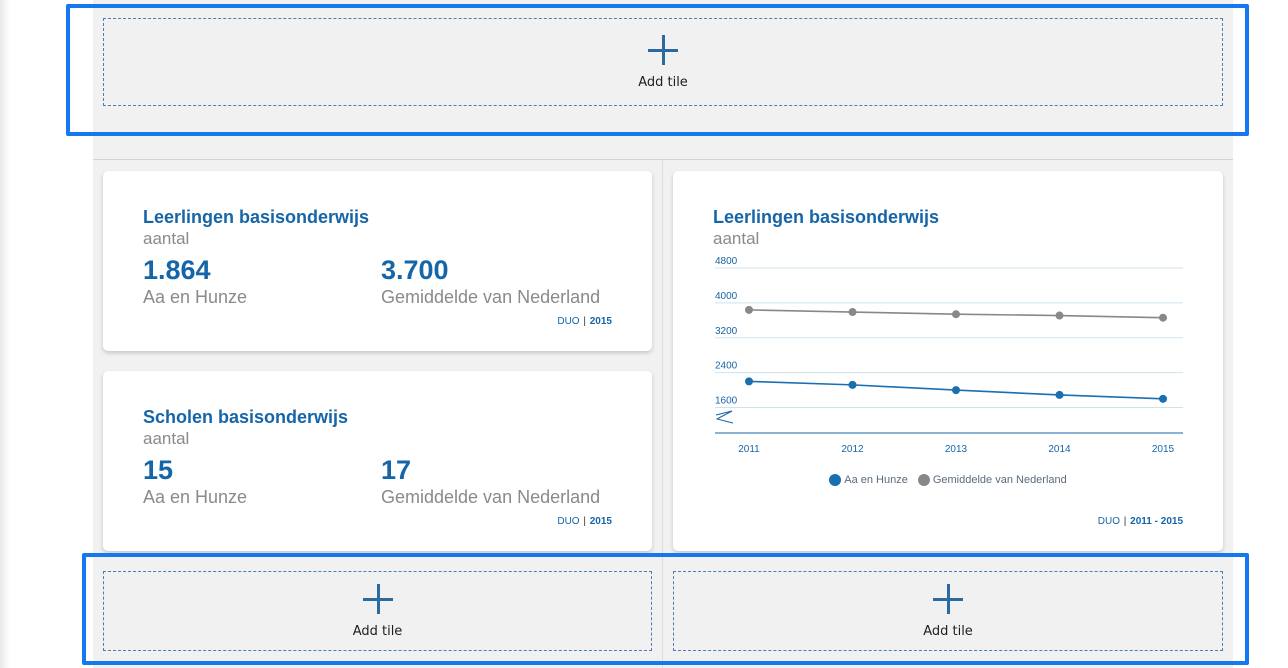  What do you see at coordinates (726, 261) in the screenshot?
I see `y-tick-label: 4800` at bounding box center [726, 261].